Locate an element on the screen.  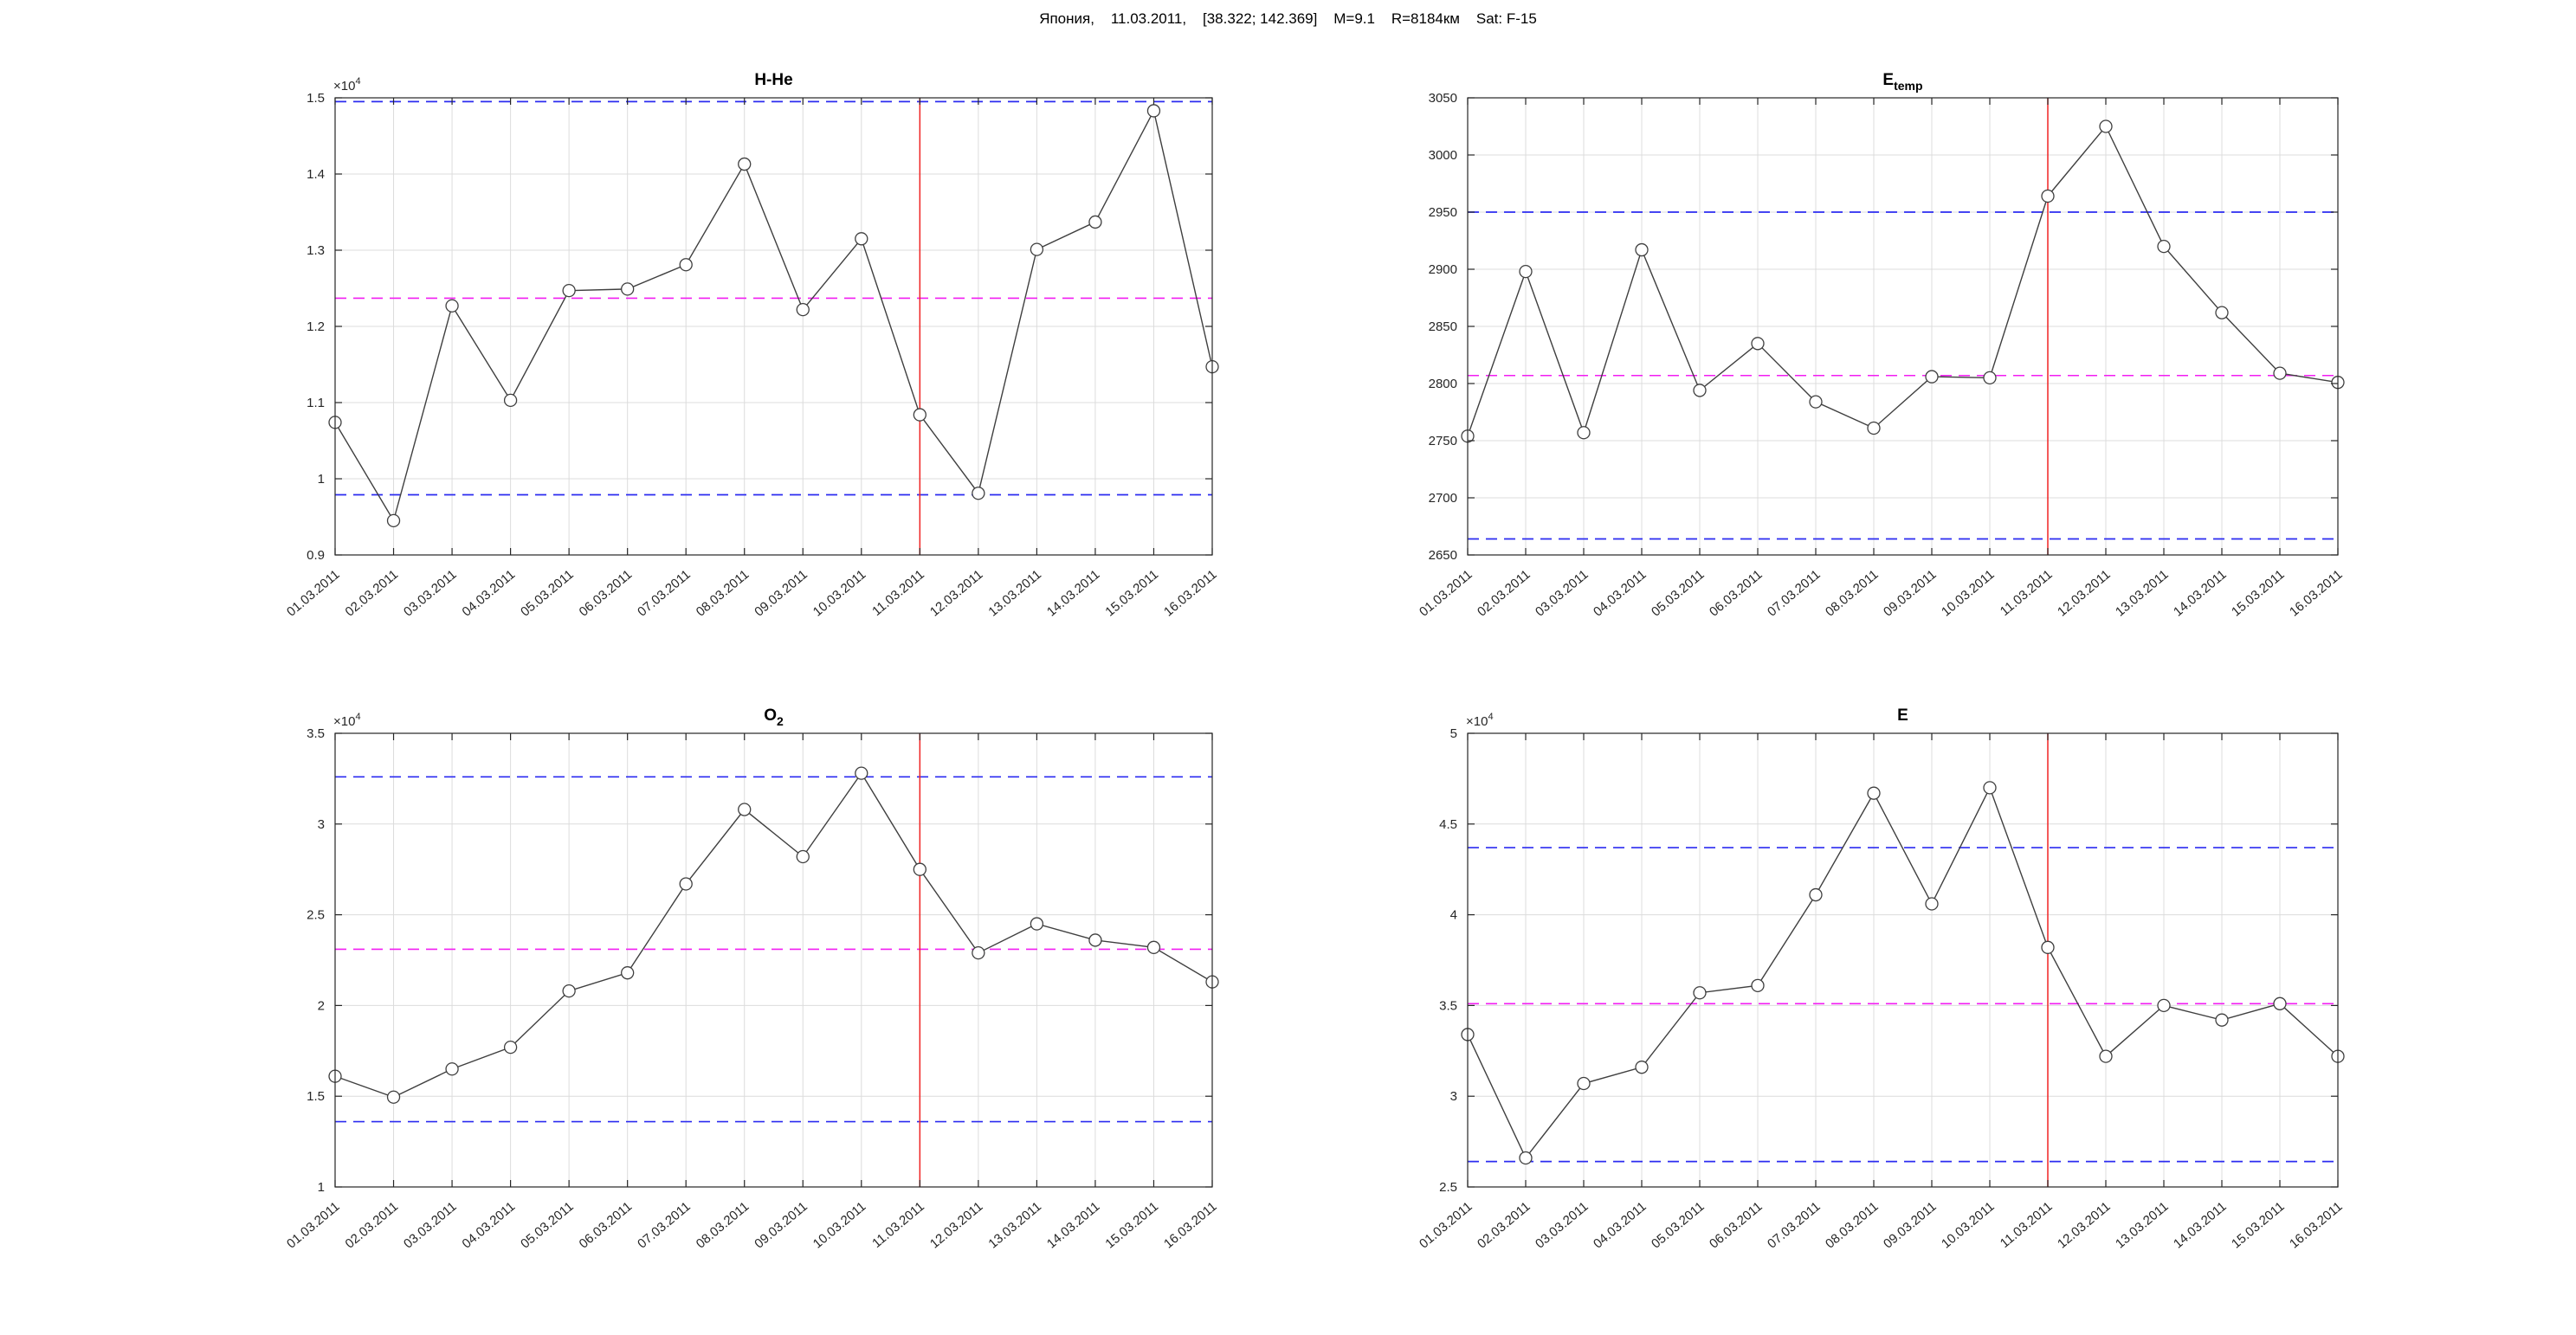
y-tick-label: 2900 is located at coordinates (1443, 270).